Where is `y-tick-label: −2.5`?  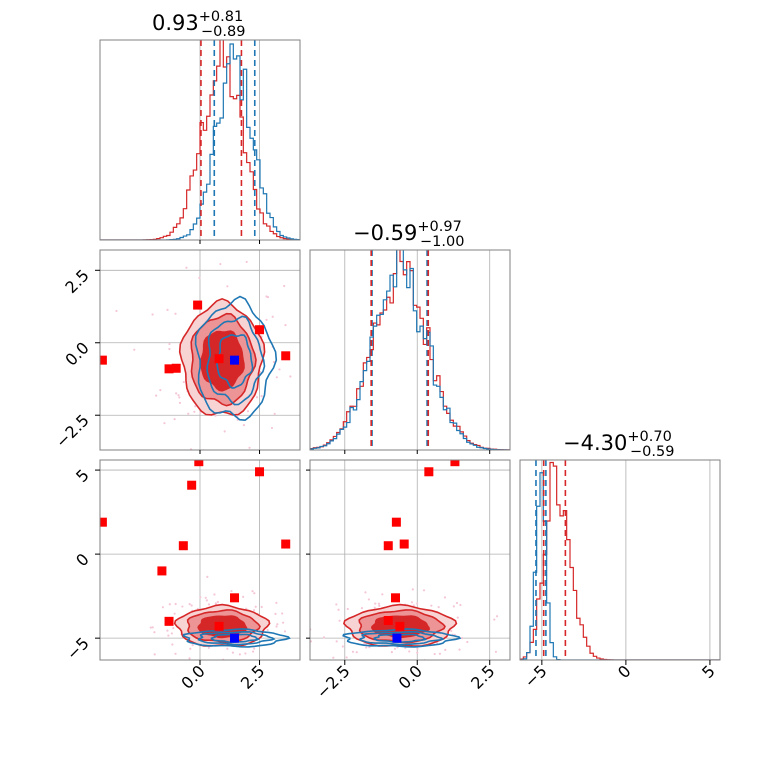
y-tick-label: −2.5 is located at coordinates (72, 431).